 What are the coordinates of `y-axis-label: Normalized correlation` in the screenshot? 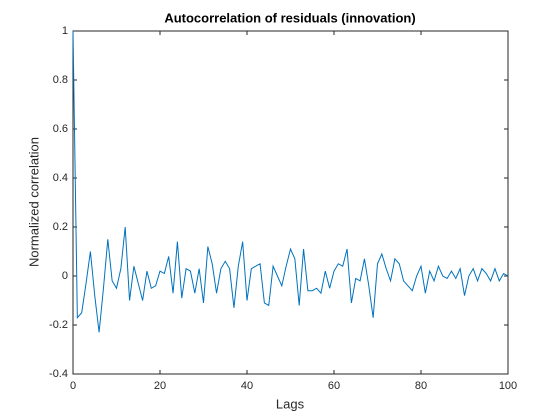 It's located at (33, 202).